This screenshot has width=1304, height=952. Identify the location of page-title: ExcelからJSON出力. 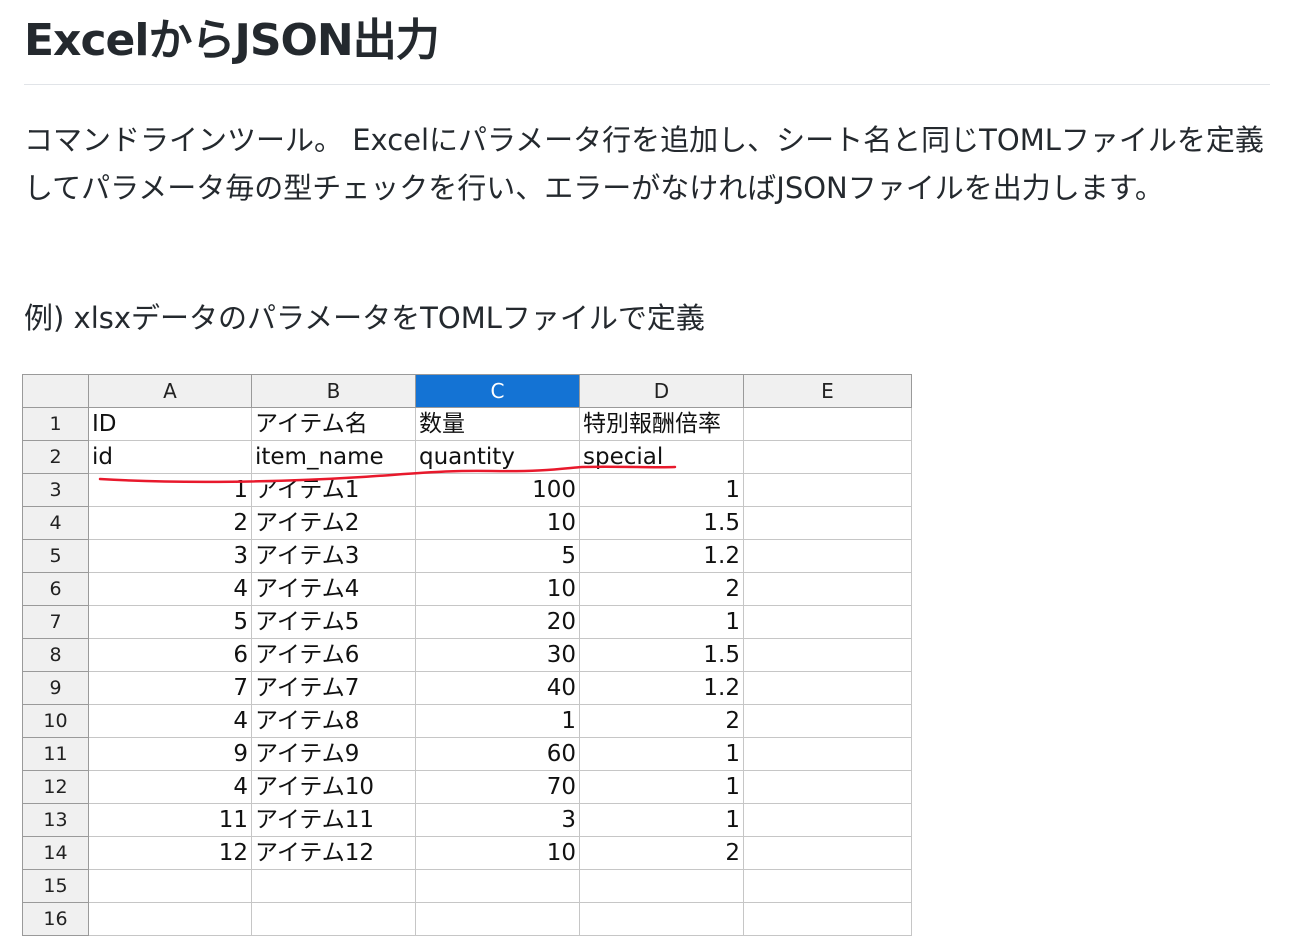
(232, 40).